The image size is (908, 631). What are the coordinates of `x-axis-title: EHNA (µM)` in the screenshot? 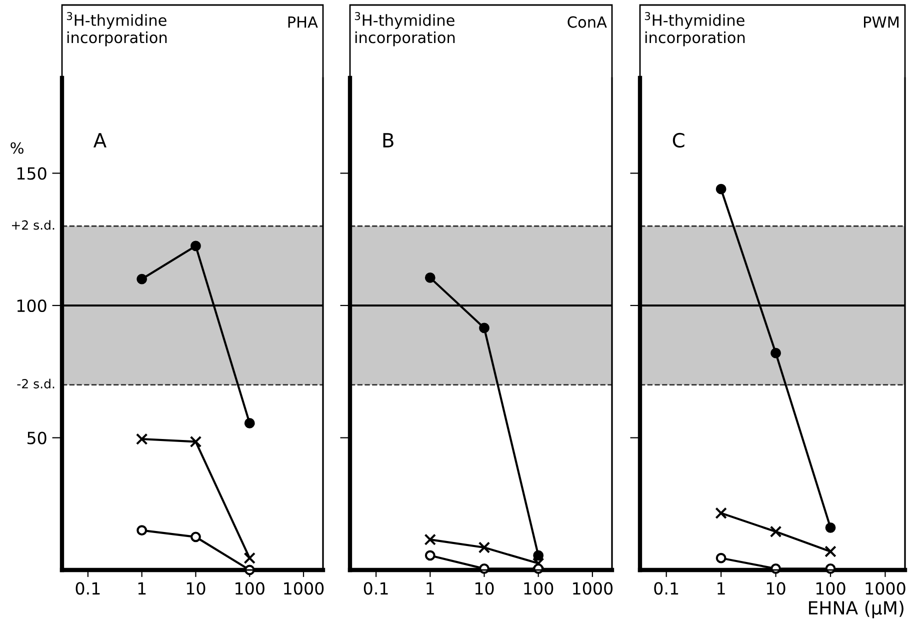 It's located at (856, 609).